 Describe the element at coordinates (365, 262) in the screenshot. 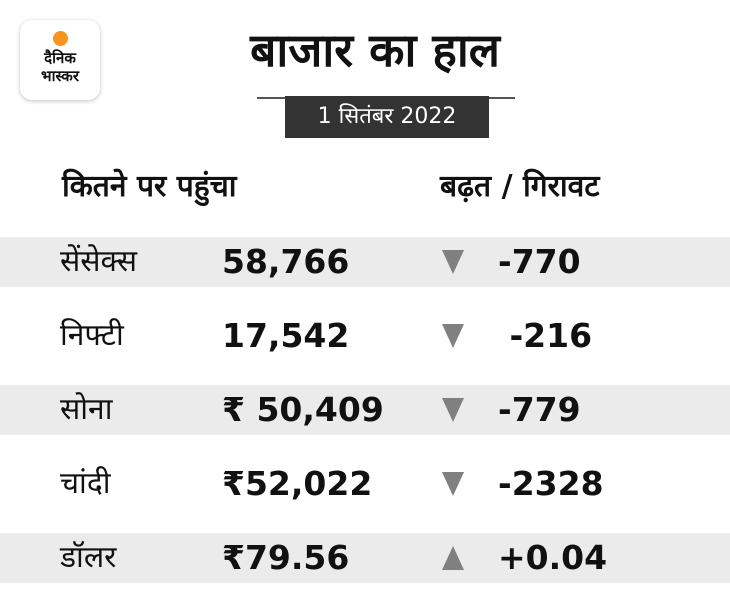

I see `market-row-sensex: सेंसेक्स 58,766 -770` at that location.